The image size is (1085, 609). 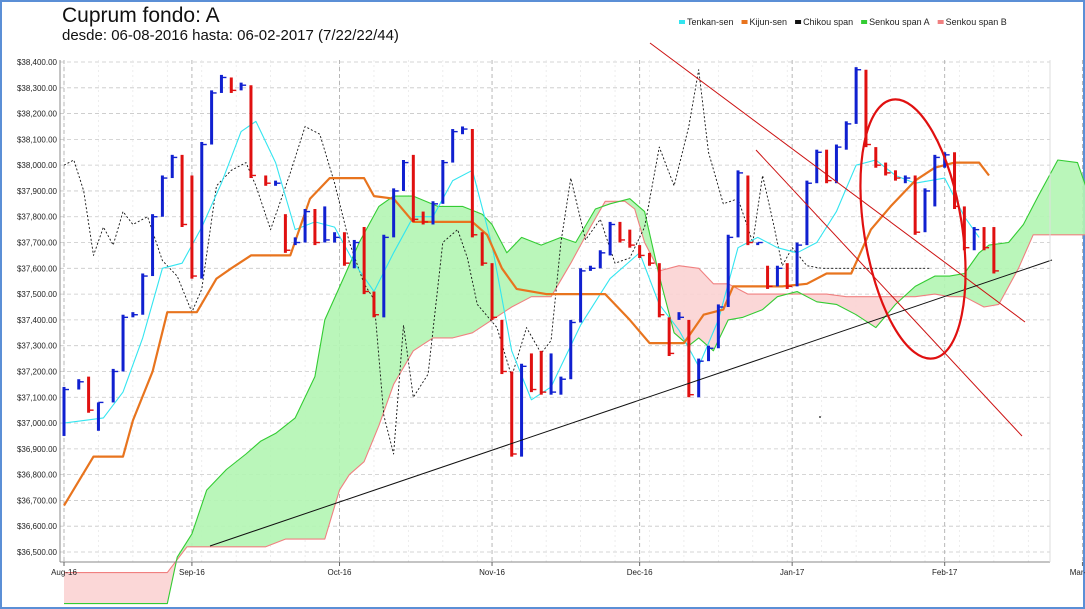 I want to click on legend-item: Senkou span A, so click(x=895, y=22).